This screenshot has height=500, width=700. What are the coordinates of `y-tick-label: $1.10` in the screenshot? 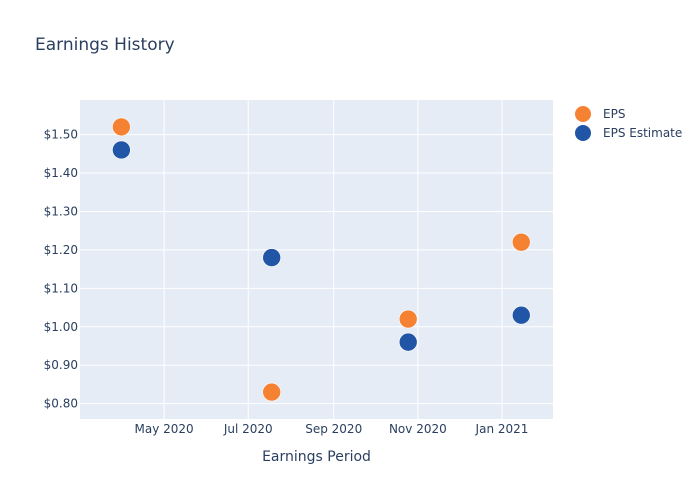 It's located at (61, 288).